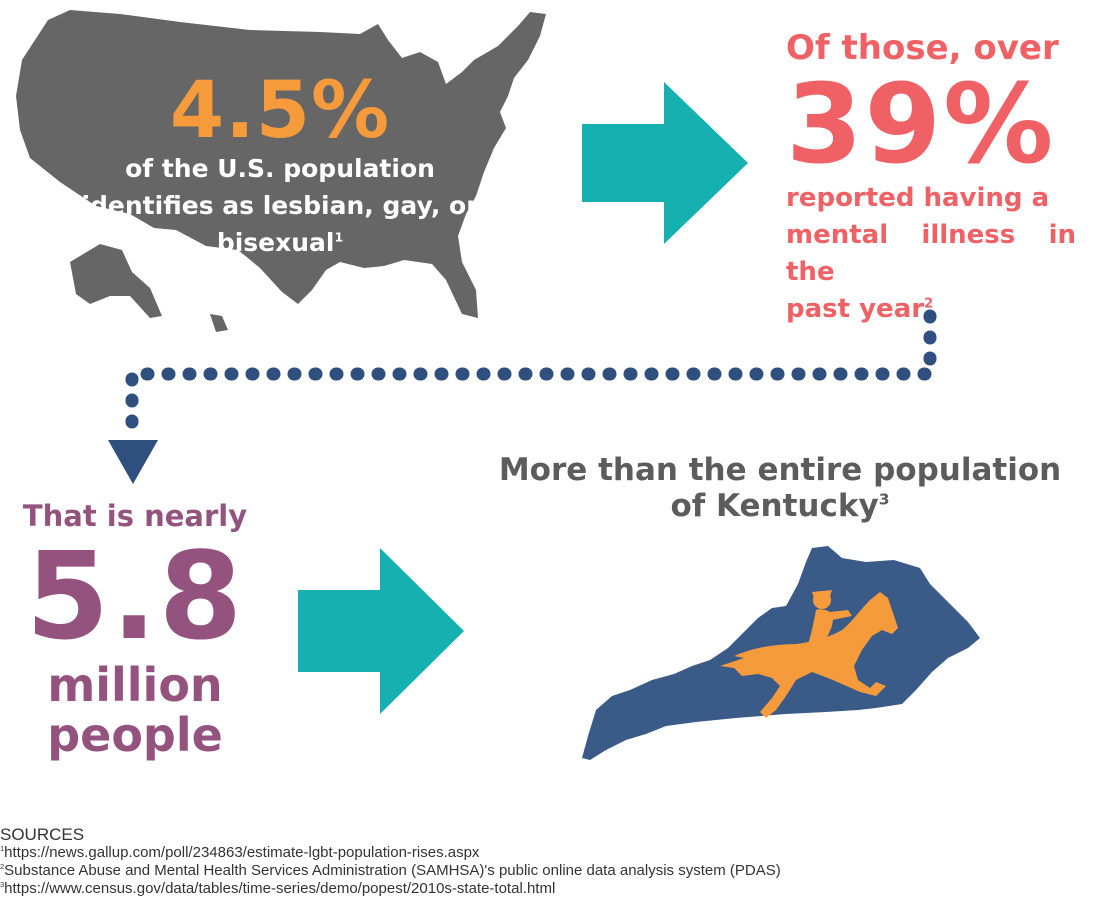 Image resolution: width=1098 pixels, height=922 pixels. What do you see at coordinates (135, 516) in the screenshot?
I see `people-lead: That is nearly` at bounding box center [135, 516].